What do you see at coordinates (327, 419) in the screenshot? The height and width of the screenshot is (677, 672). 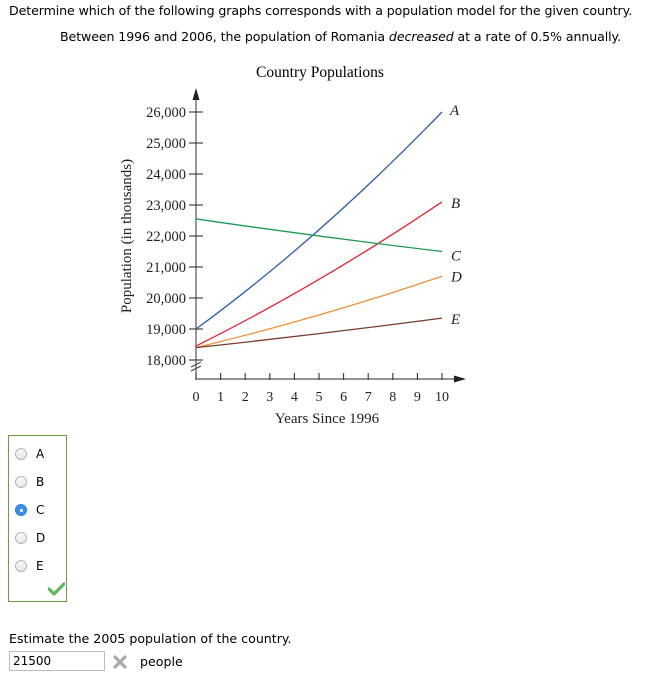 I see `x-axis-label: Years Since 1996` at bounding box center [327, 419].